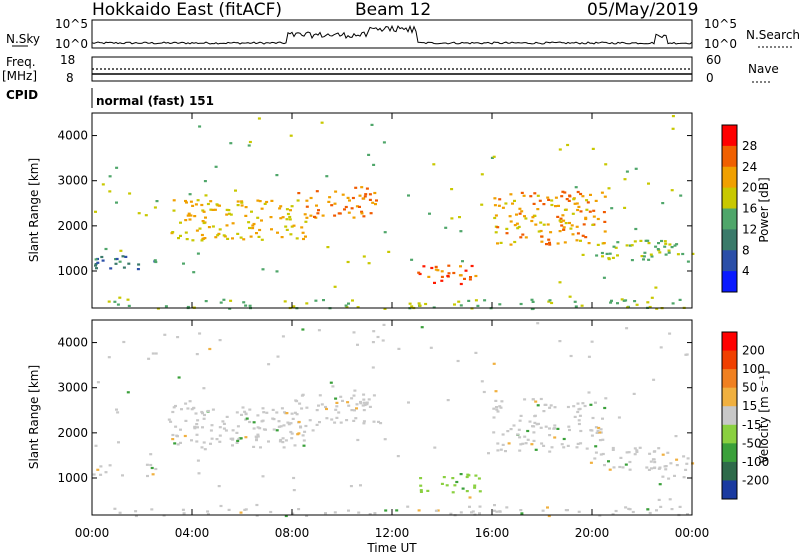 Image resolution: width=800 pixels, height=554 pixels. Describe the element at coordinates (749, 406) in the screenshot. I see `colorbar-tick-label: 15` at that location.